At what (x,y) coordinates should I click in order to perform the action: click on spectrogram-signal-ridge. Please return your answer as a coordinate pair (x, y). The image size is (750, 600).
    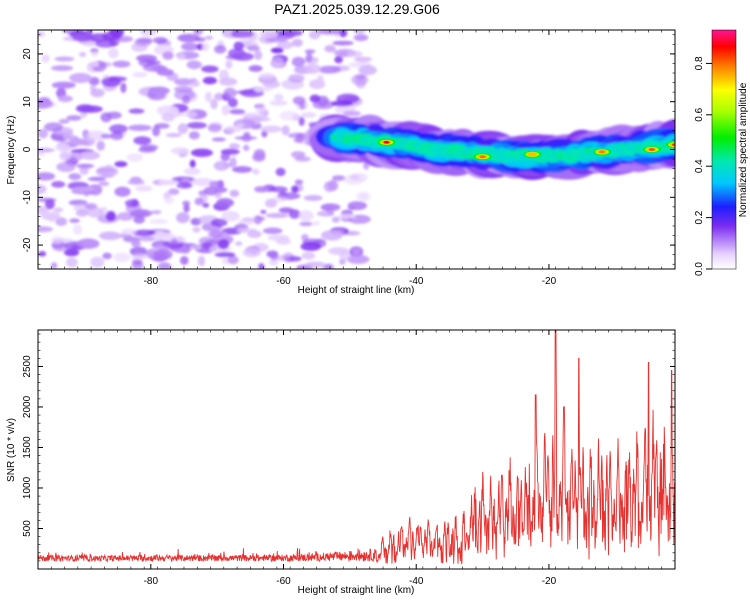
    Looking at the image, I should click on (491, 147).